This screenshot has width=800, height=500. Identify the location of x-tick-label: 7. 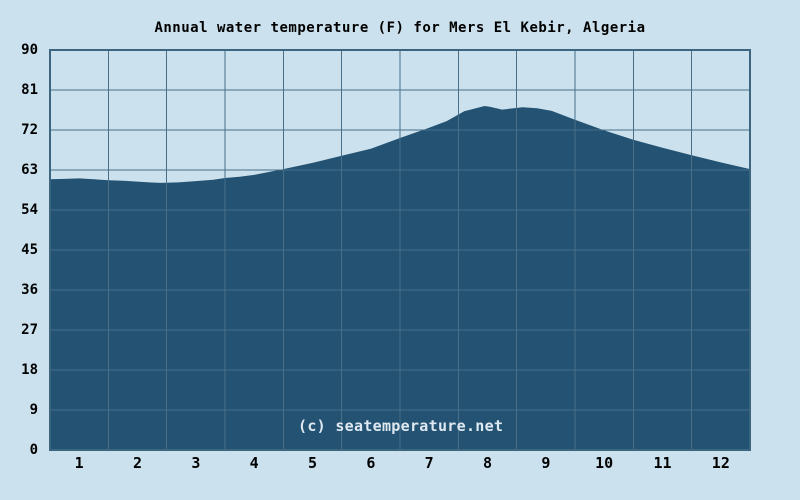
(429, 463).